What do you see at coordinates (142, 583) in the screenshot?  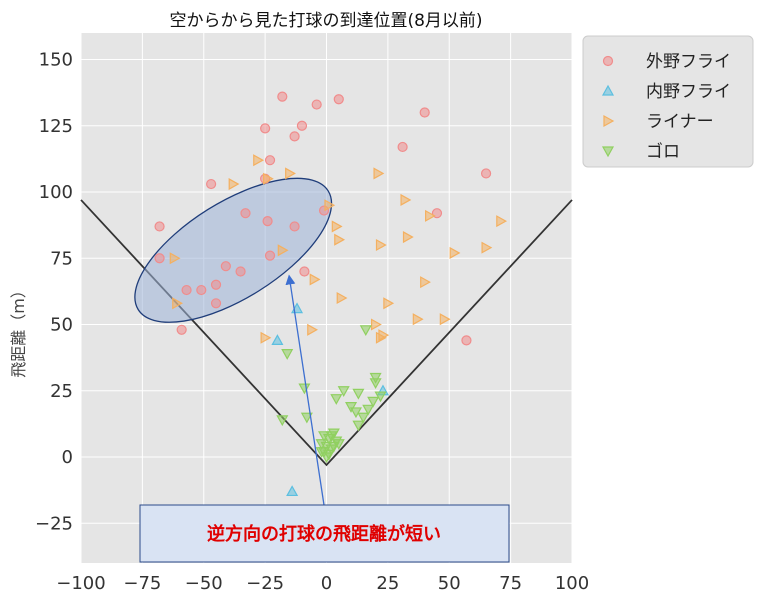 I see `x-tick-label: −75` at bounding box center [142, 583].